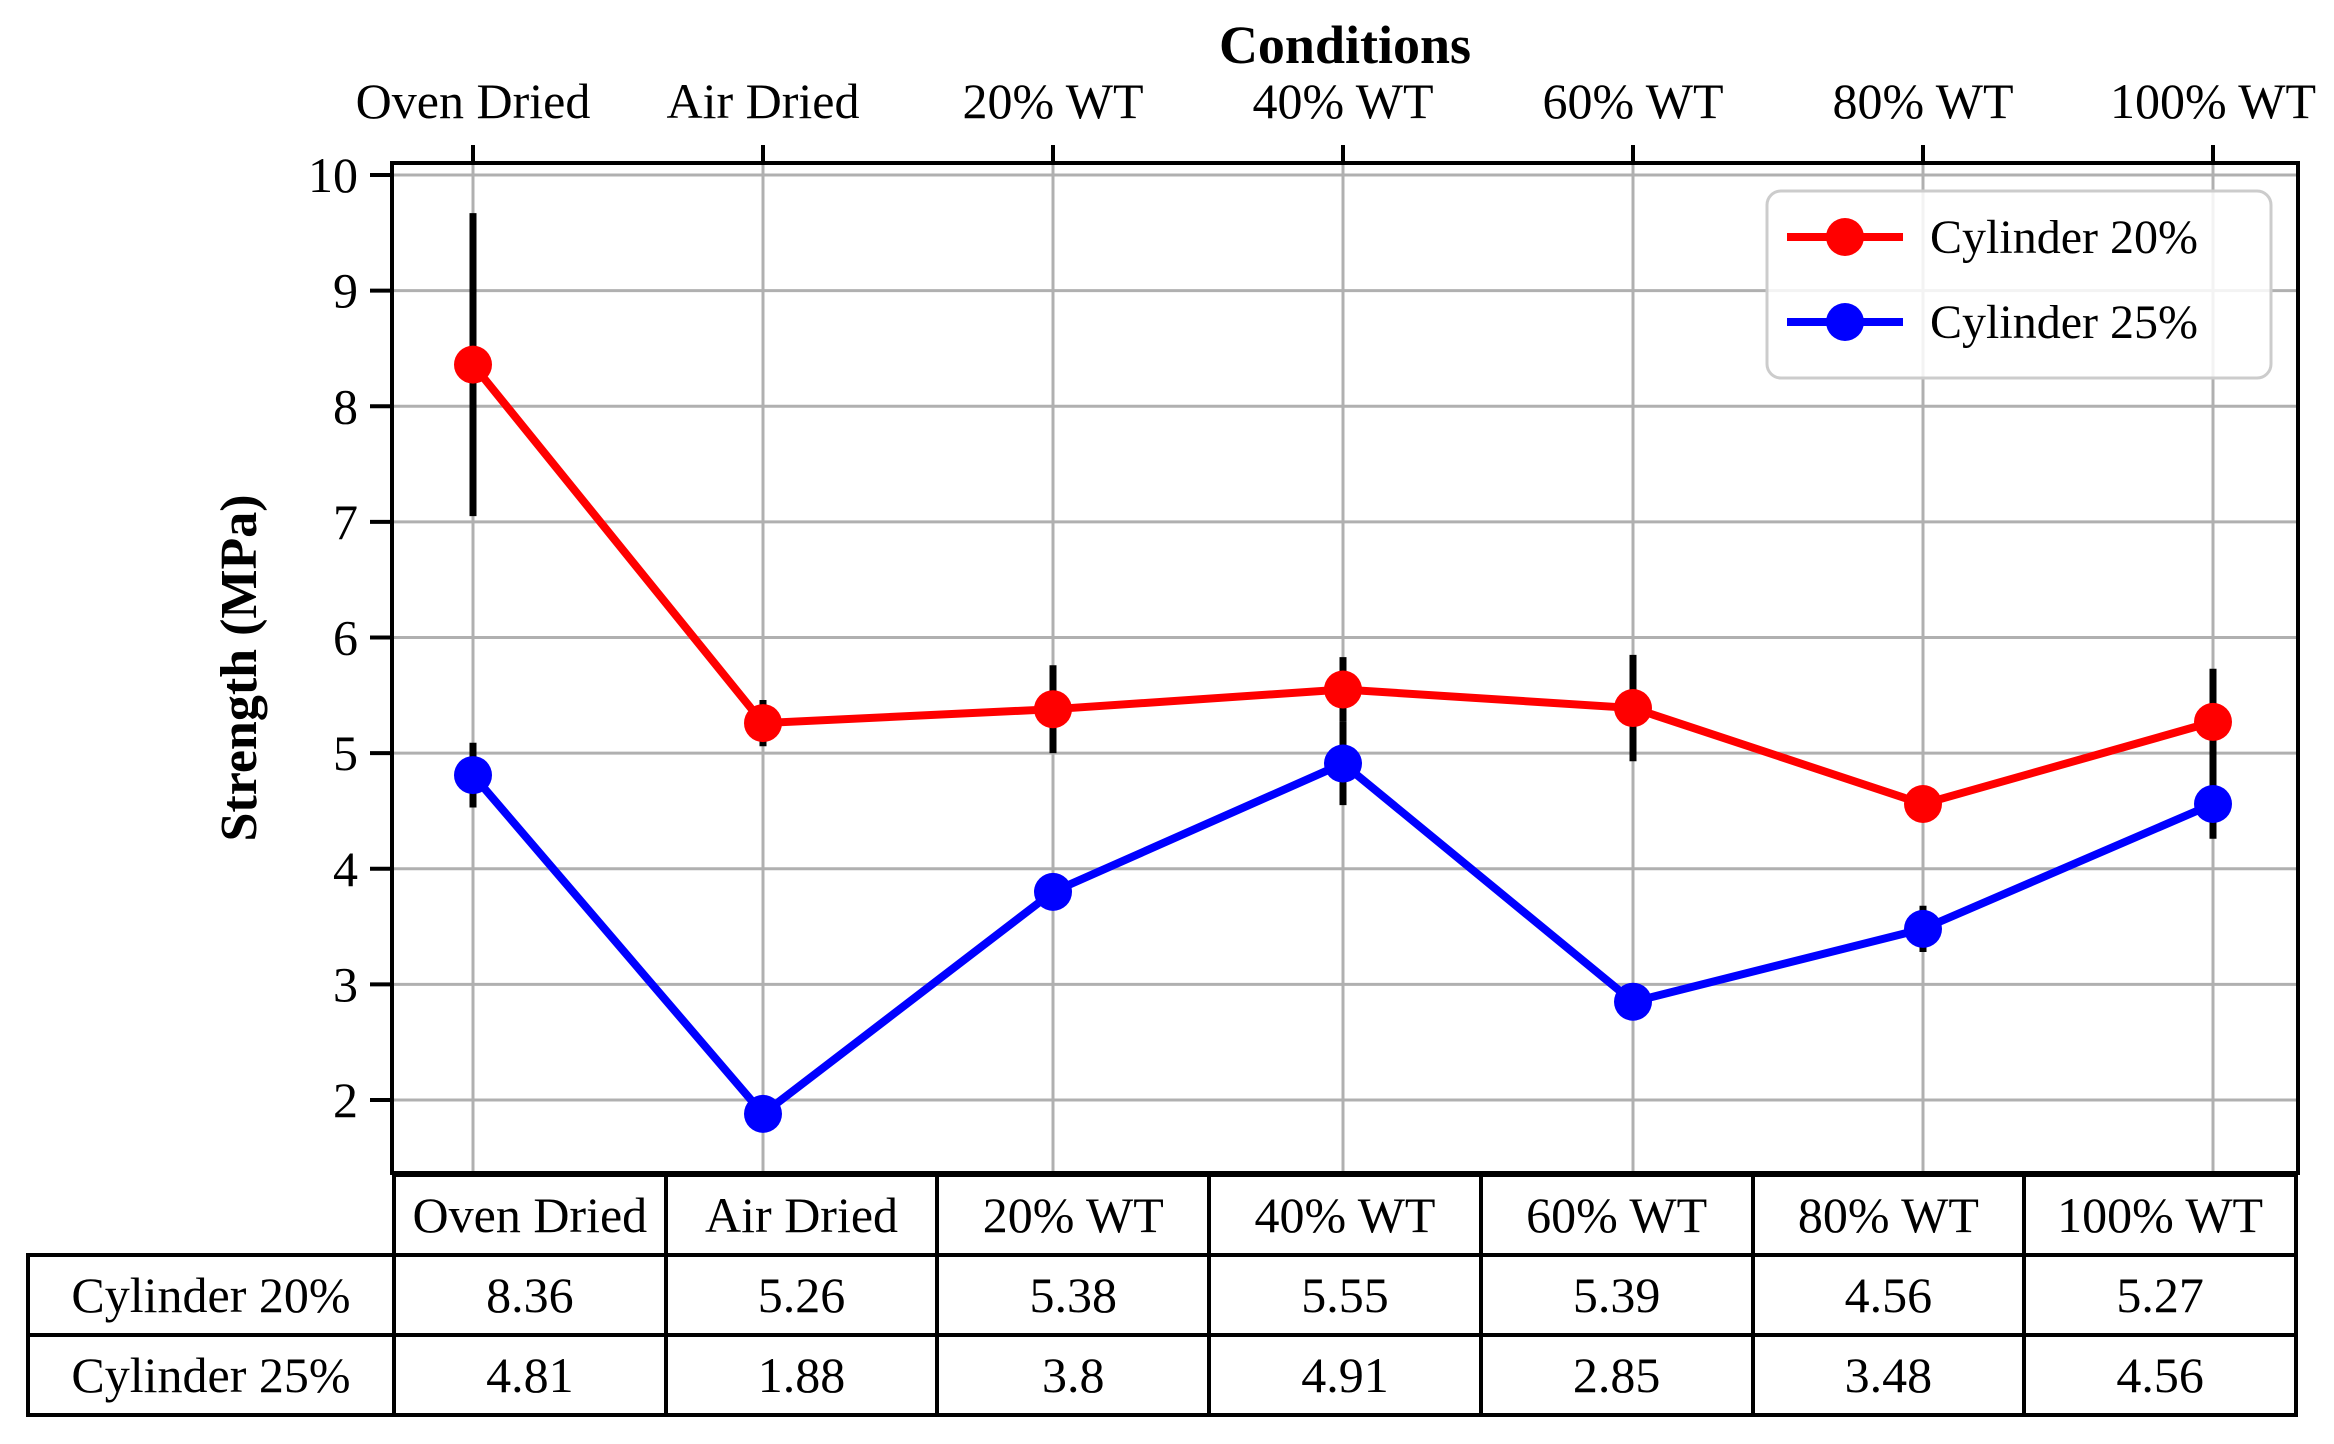  I want to click on y-tick-label: 4, so click(345, 869).